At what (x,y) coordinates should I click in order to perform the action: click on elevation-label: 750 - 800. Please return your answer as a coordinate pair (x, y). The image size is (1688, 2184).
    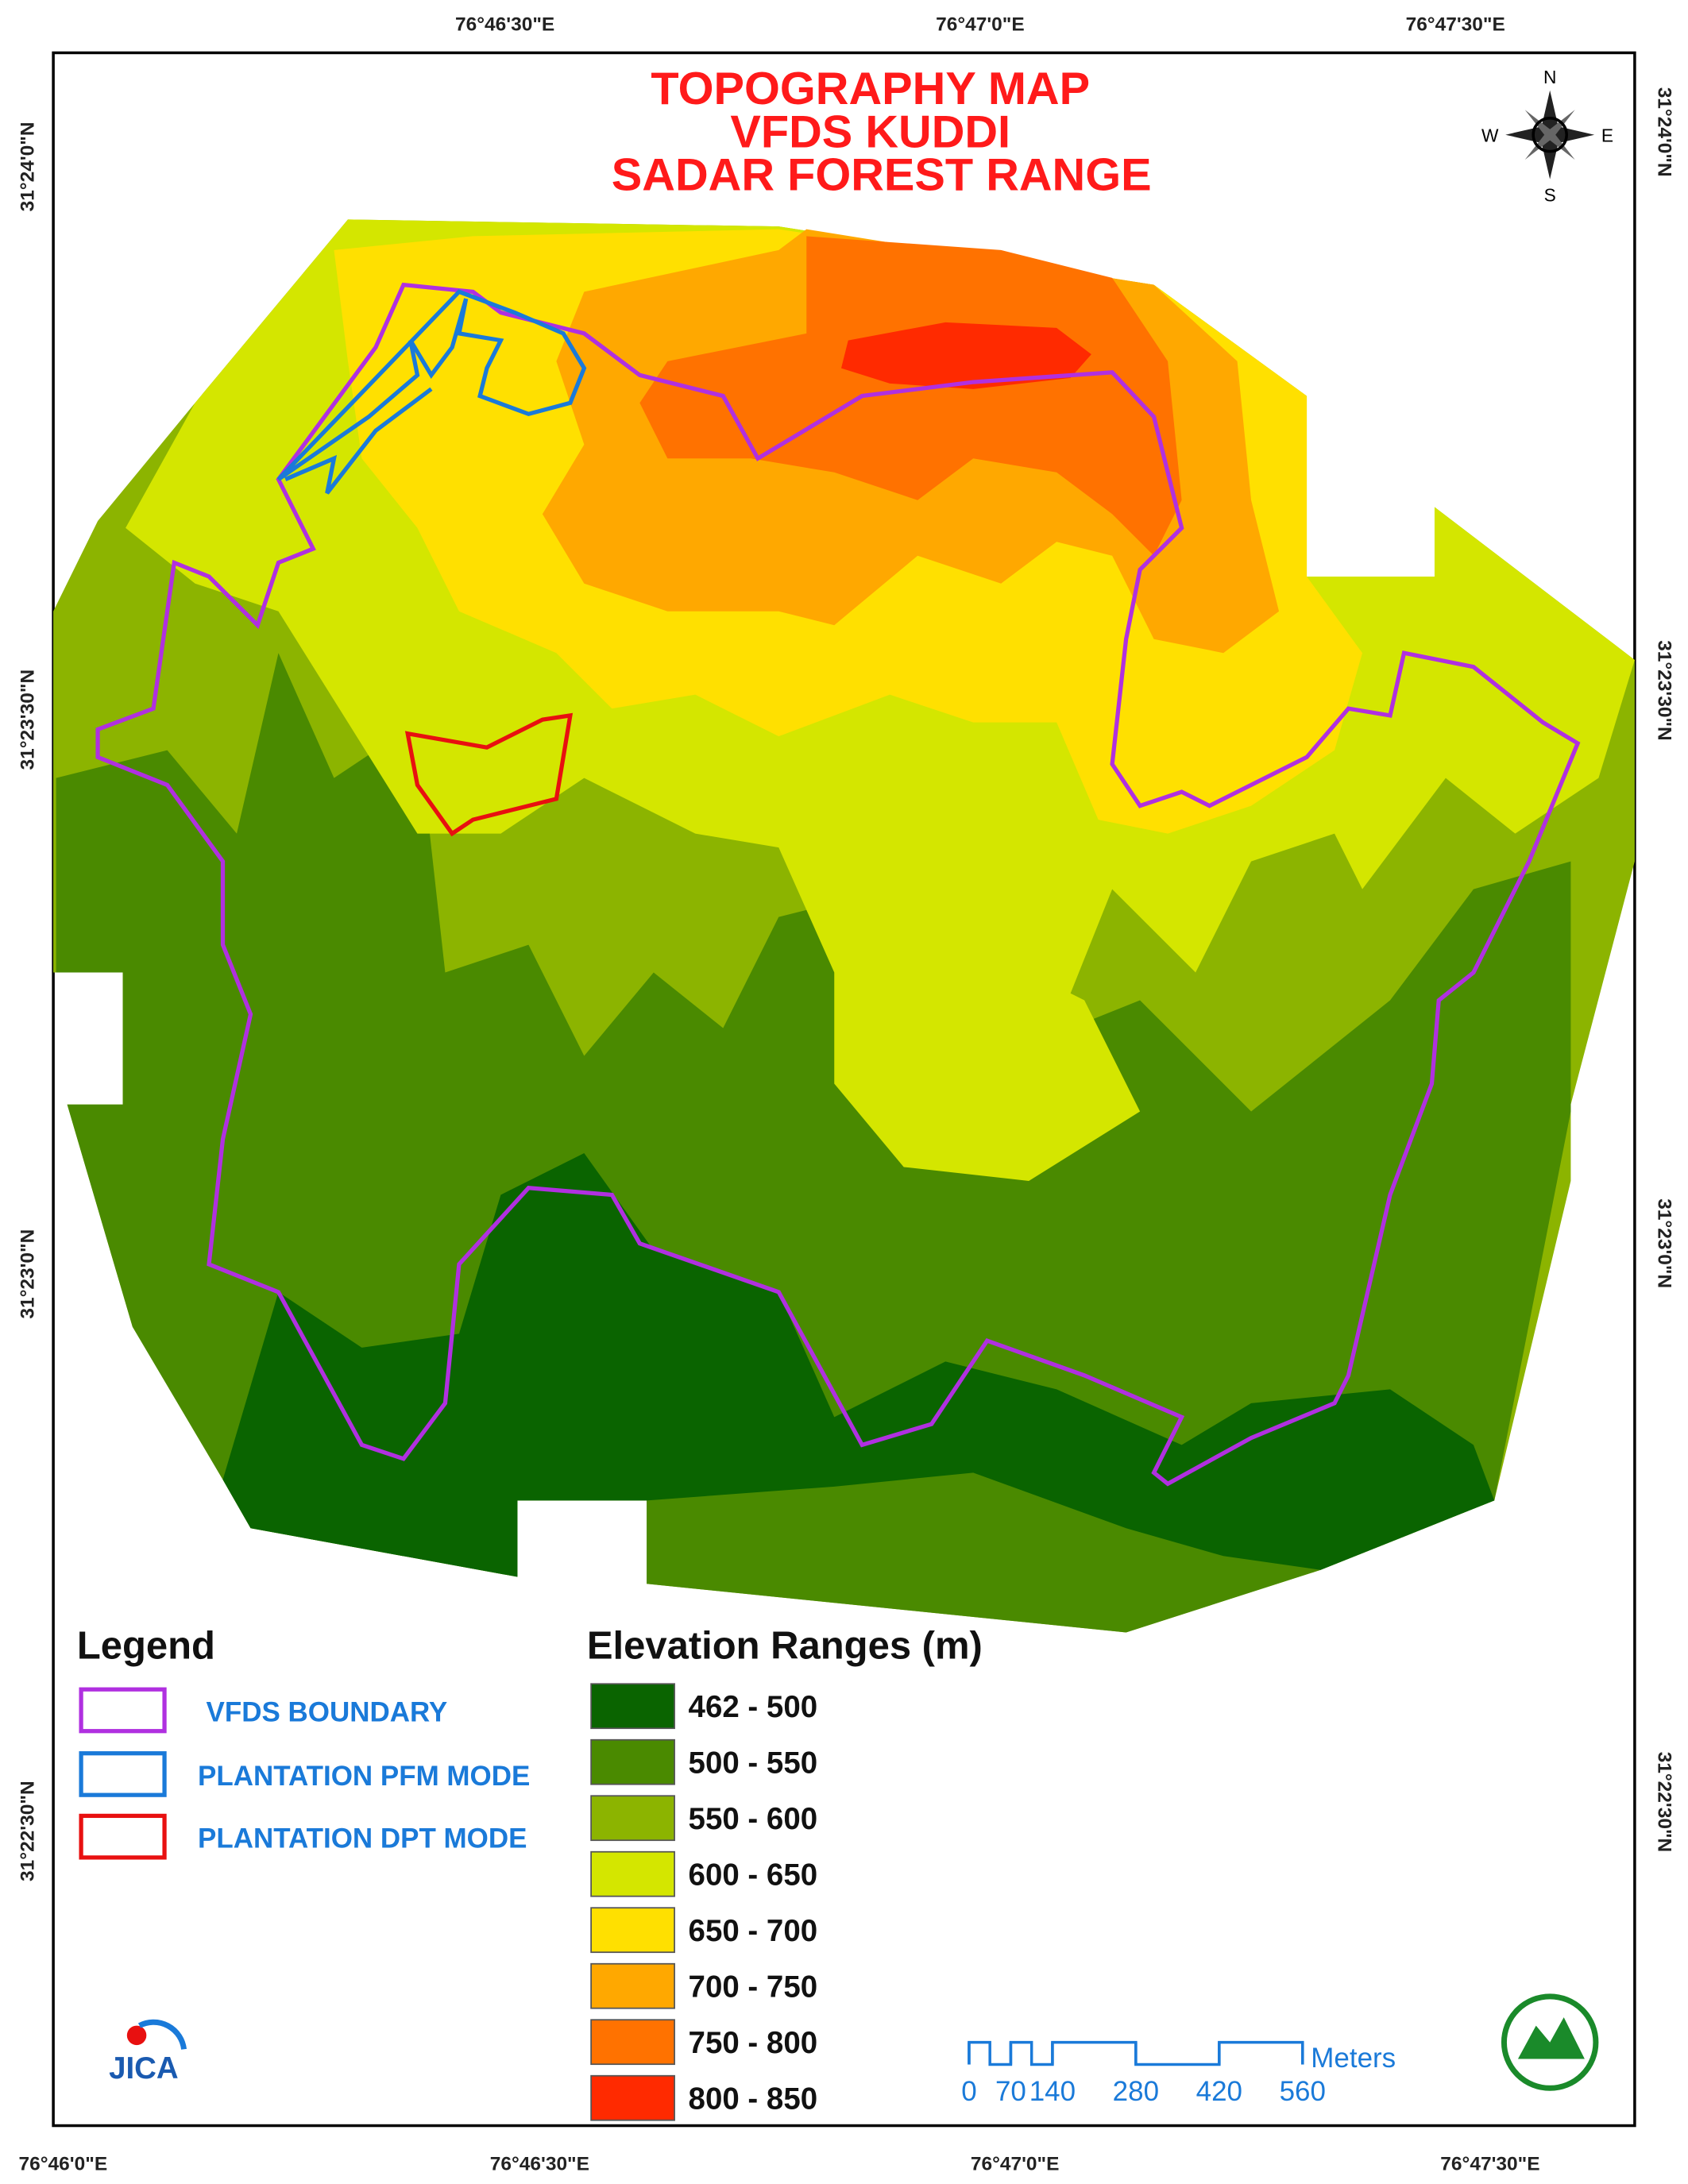
    Looking at the image, I should click on (754, 2043).